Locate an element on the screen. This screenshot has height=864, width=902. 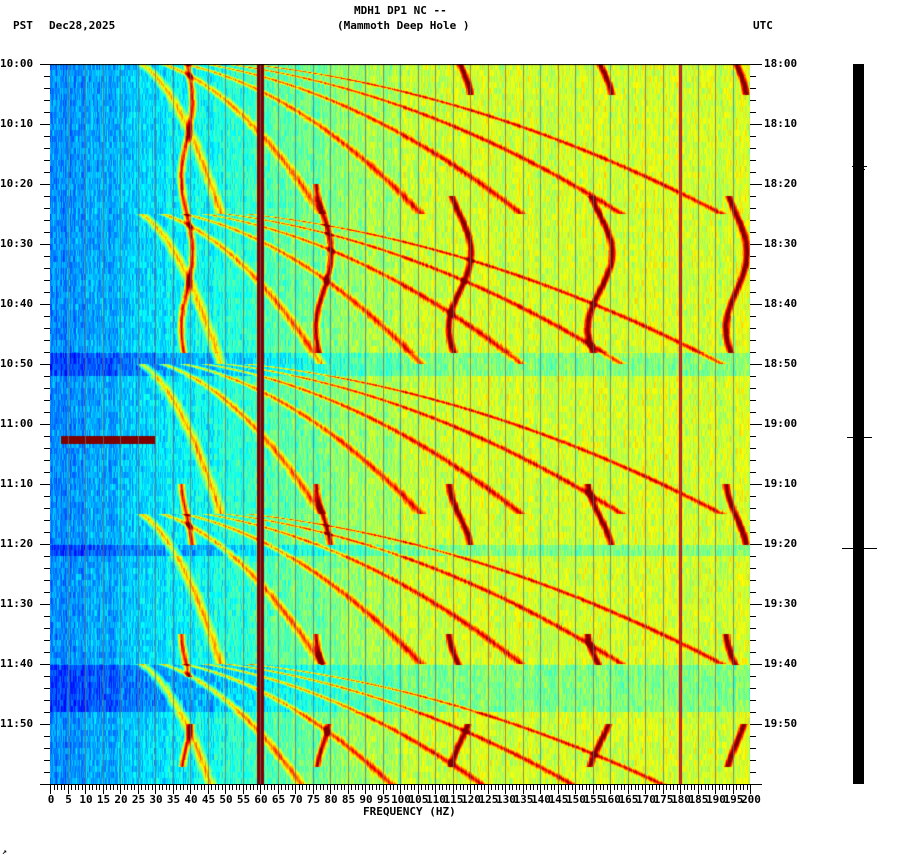
left-timezone: PST is located at coordinates (23, 25).